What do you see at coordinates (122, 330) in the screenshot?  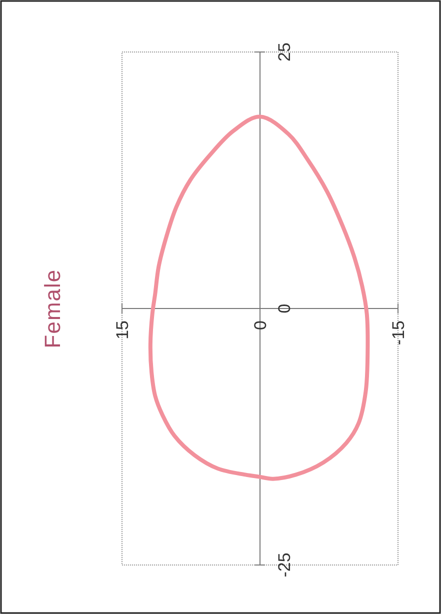 I see `x-tick-label: 15` at bounding box center [122, 330].